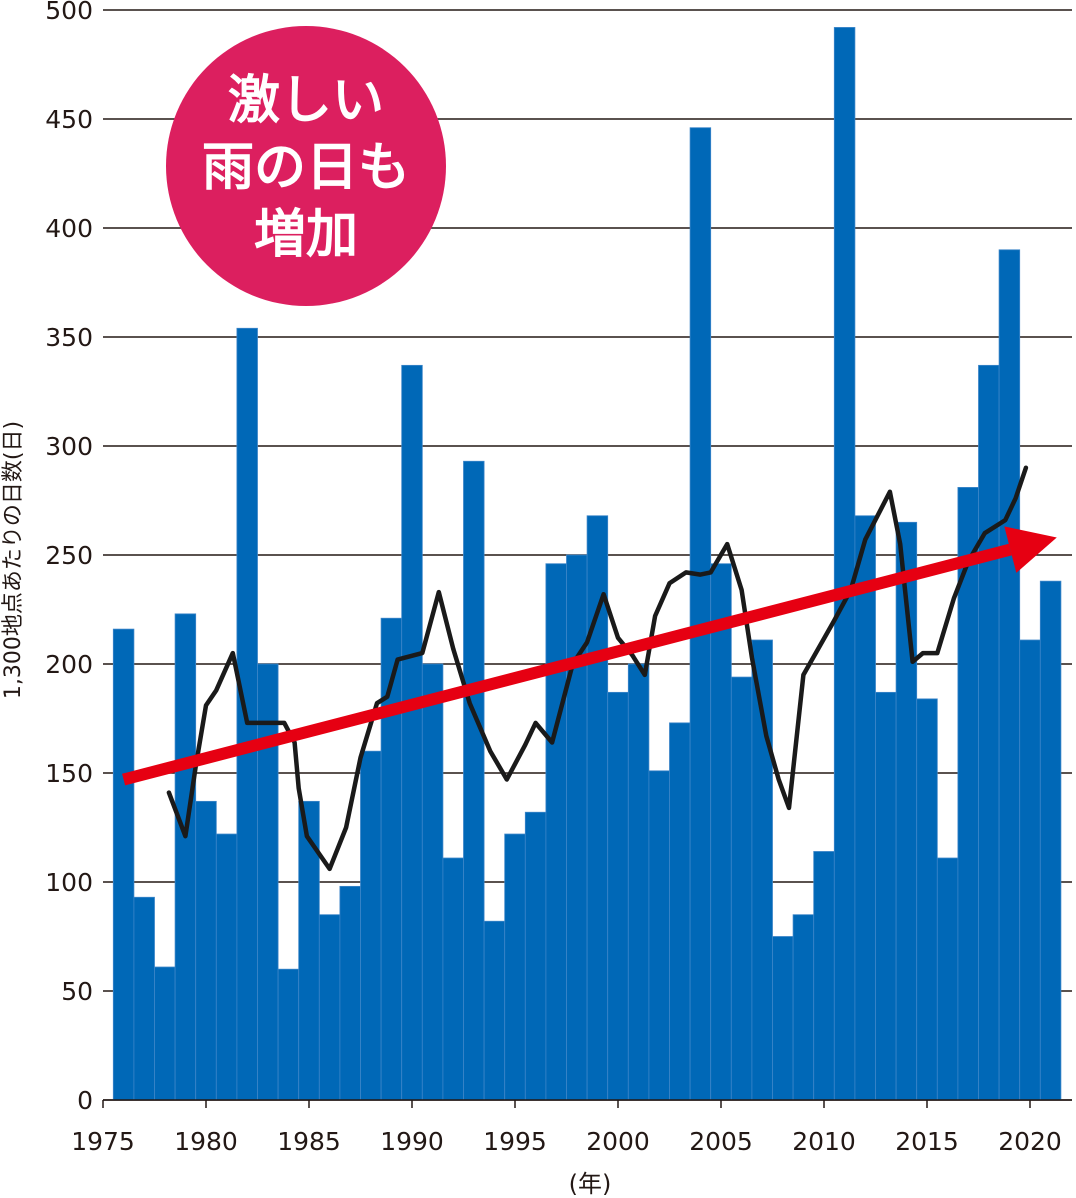  I want to click on bar-2010, so click(824, 976).